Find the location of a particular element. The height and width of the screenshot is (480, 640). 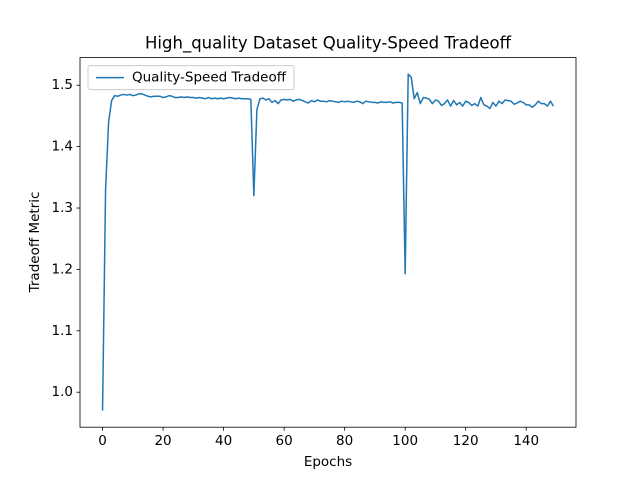

legend-label: Quality-Speed Tradeoff is located at coordinates (209, 78).